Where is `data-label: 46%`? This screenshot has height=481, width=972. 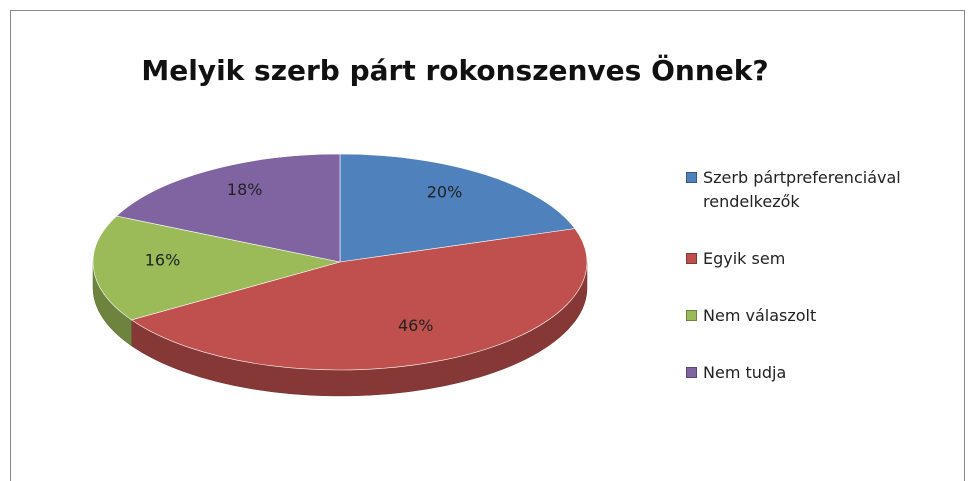 data-label: 46% is located at coordinates (416, 325).